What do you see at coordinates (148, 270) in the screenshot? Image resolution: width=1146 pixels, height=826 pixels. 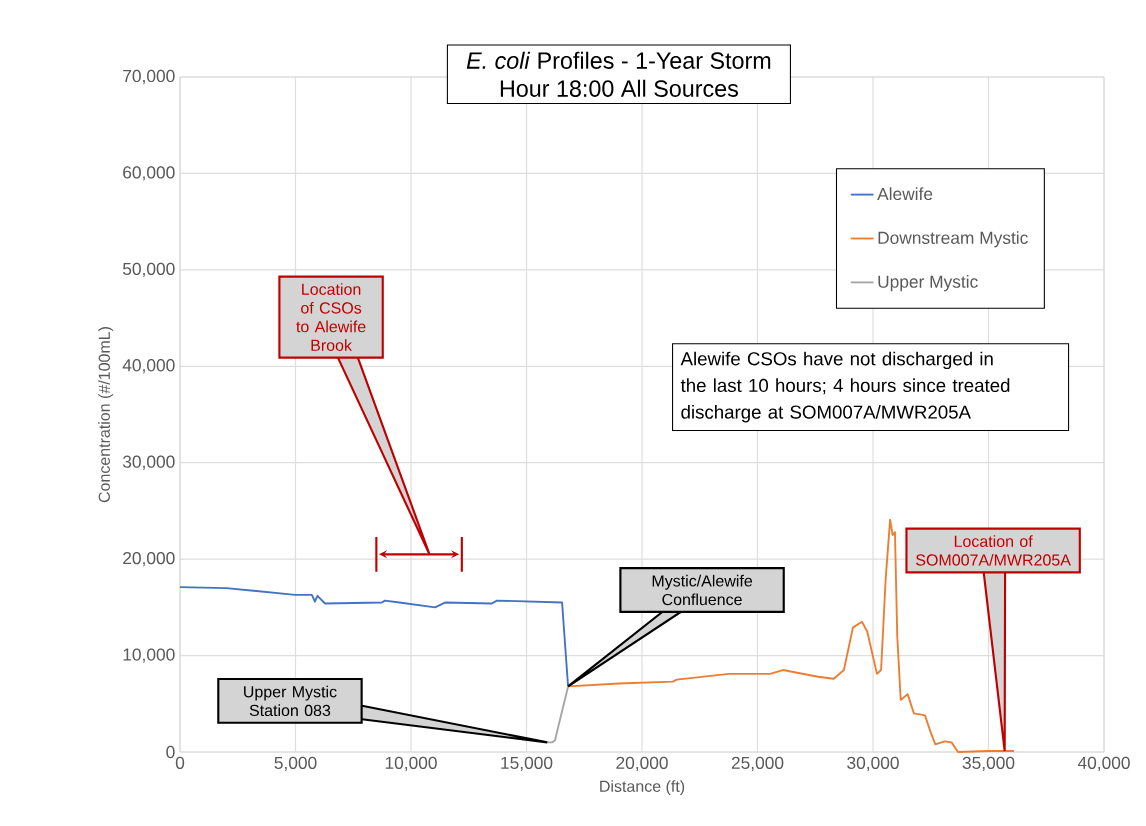 I see `y-tick-label: 50,000` at bounding box center [148, 270].